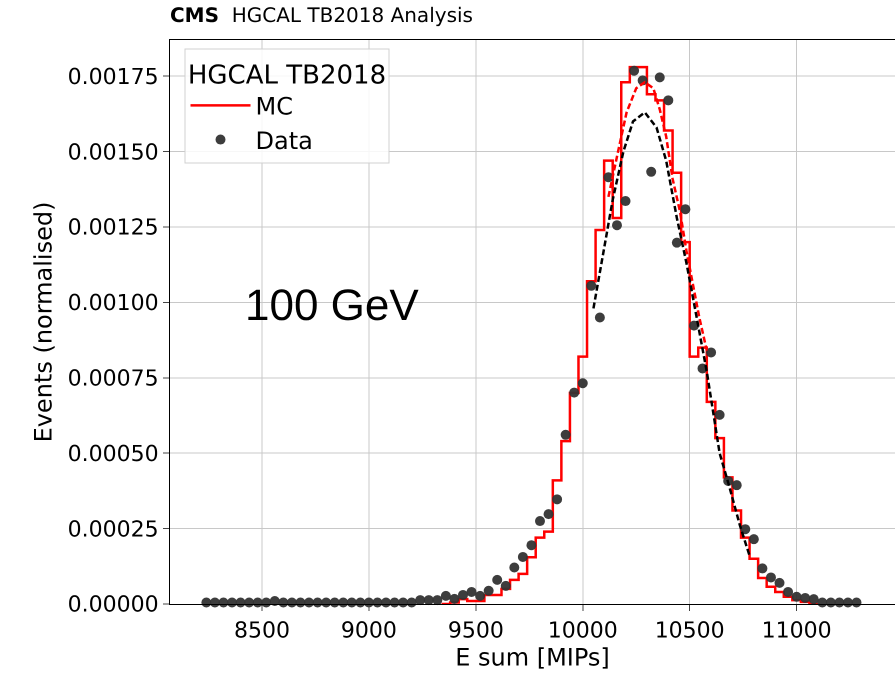 The height and width of the screenshot is (674, 895). Describe the element at coordinates (262, 631) in the screenshot. I see `x-tick-label: 8500` at that location.